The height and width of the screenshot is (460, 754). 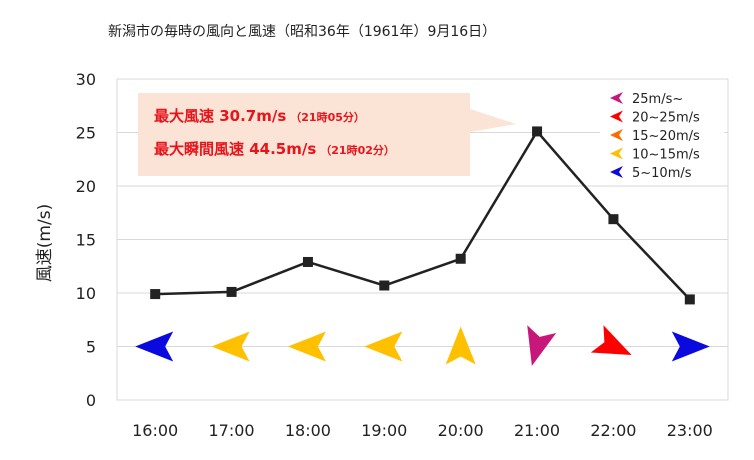 What do you see at coordinates (308, 430) in the screenshot?
I see `x-tick-label: 18:00` at bounding box center [308, 430].